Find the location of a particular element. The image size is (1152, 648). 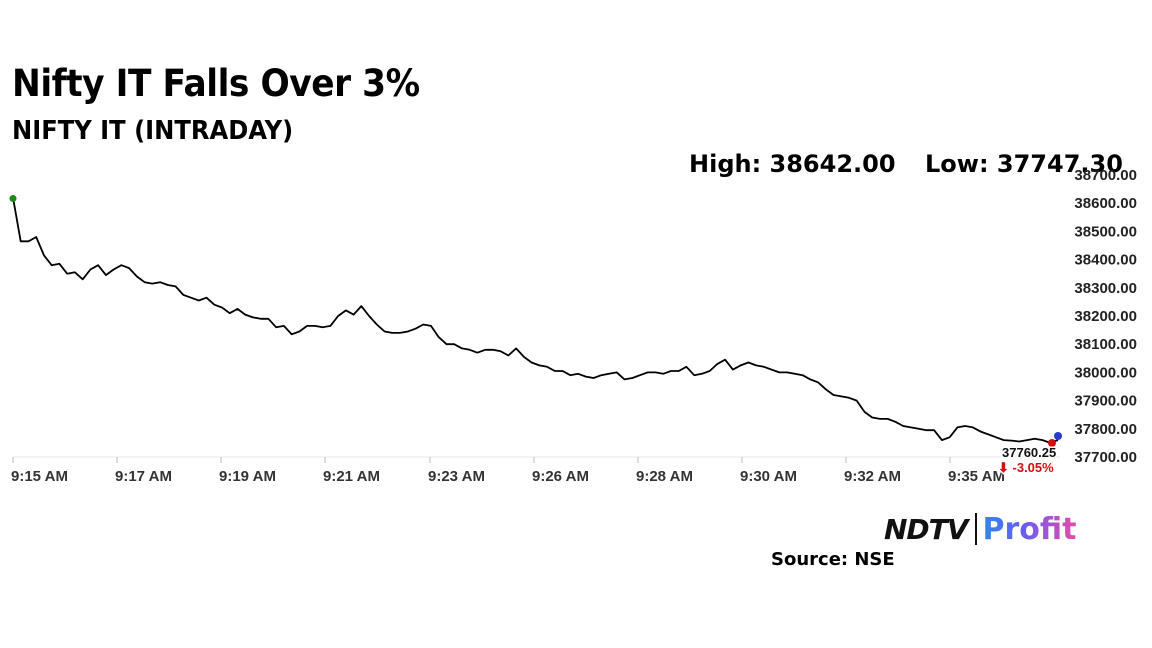

end-point-marker is located at coordinates (1052, 443).